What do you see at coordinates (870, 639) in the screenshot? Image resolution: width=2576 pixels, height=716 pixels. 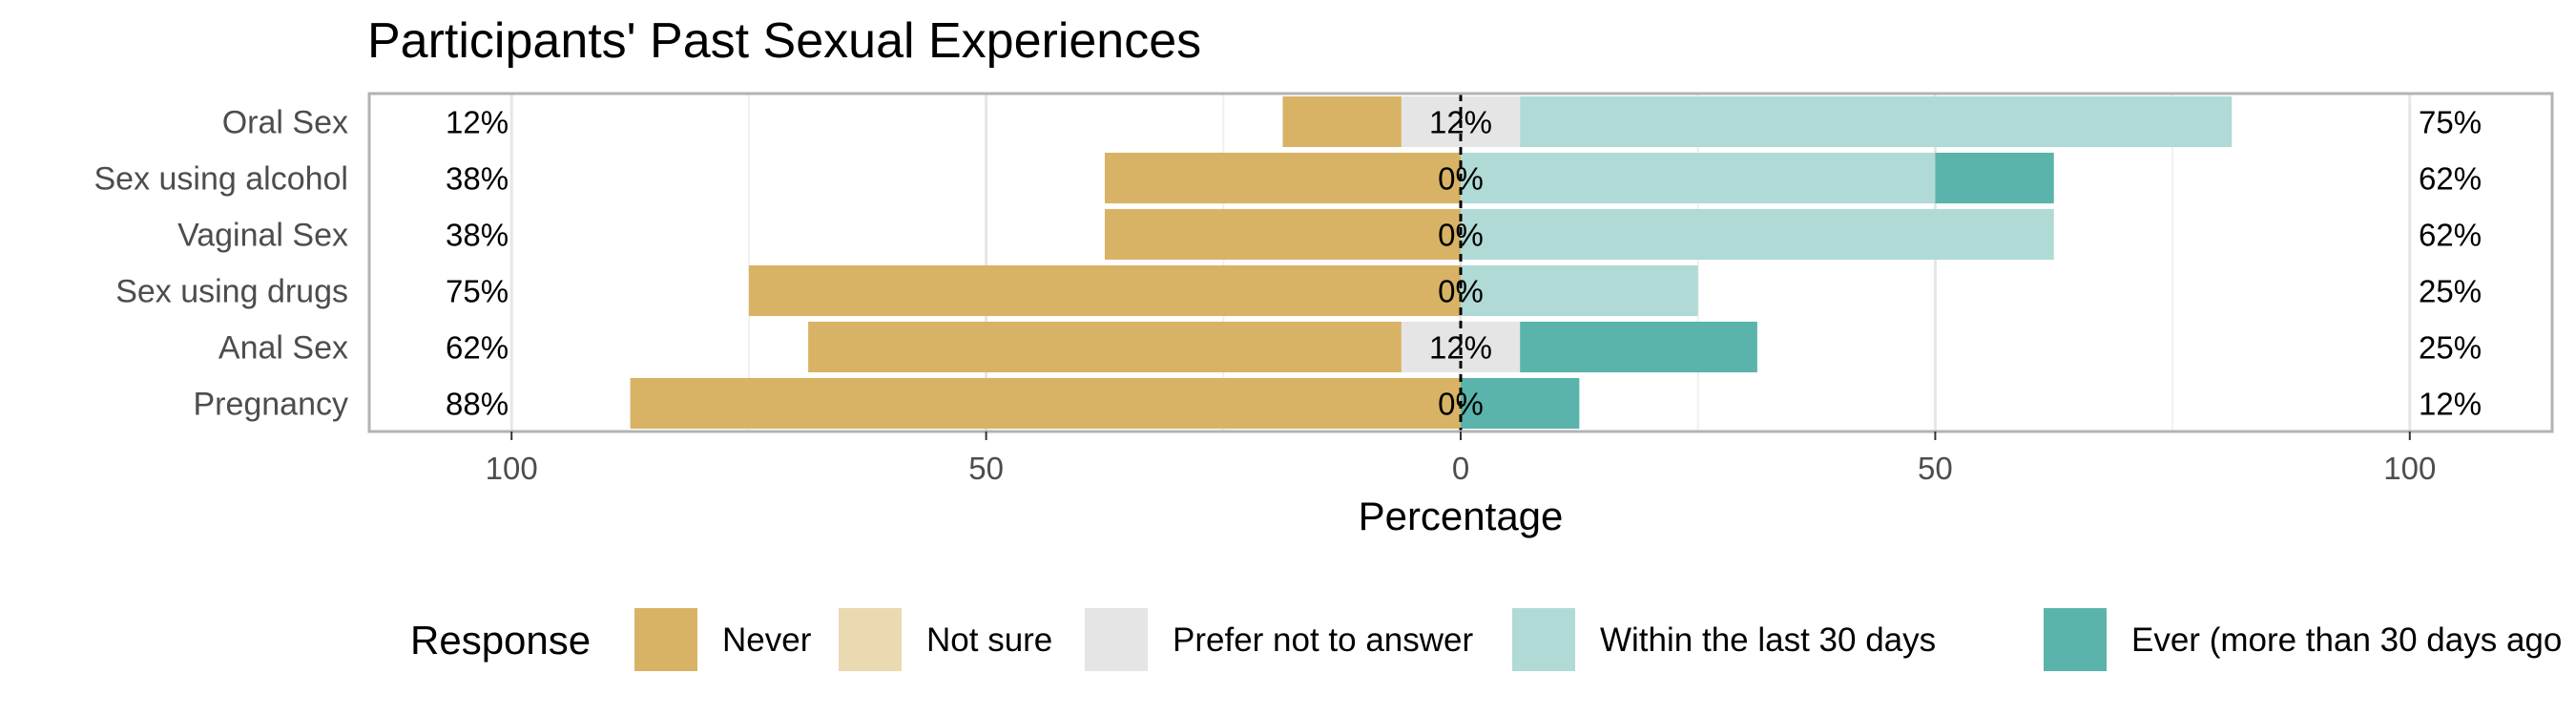 I see `legend-key-not-sure` at bounding box center [870, 639].